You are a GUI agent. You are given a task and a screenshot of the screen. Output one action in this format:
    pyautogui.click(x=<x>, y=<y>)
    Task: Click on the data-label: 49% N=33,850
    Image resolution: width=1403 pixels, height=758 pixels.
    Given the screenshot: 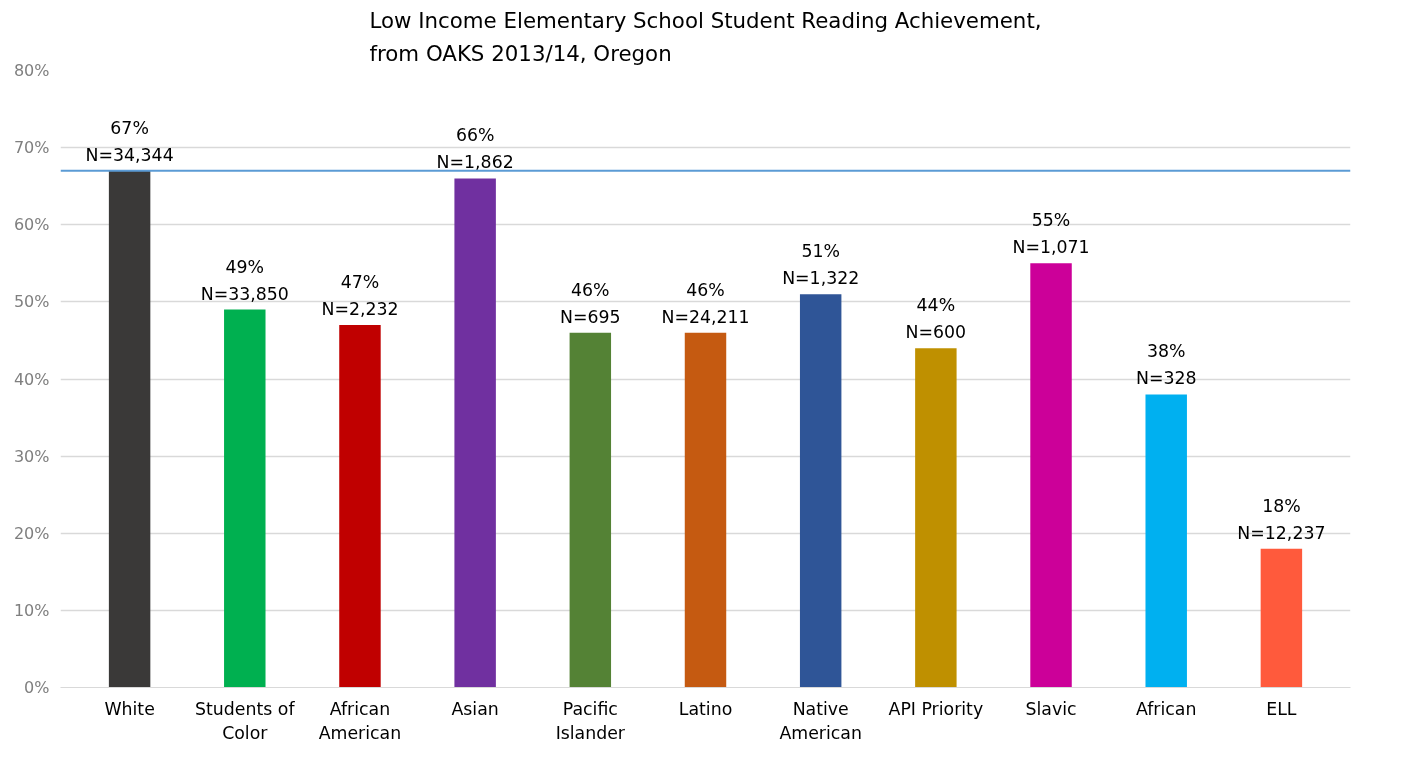 What is the action you would take?
    pyautogui.click(x=244, y=280)
    